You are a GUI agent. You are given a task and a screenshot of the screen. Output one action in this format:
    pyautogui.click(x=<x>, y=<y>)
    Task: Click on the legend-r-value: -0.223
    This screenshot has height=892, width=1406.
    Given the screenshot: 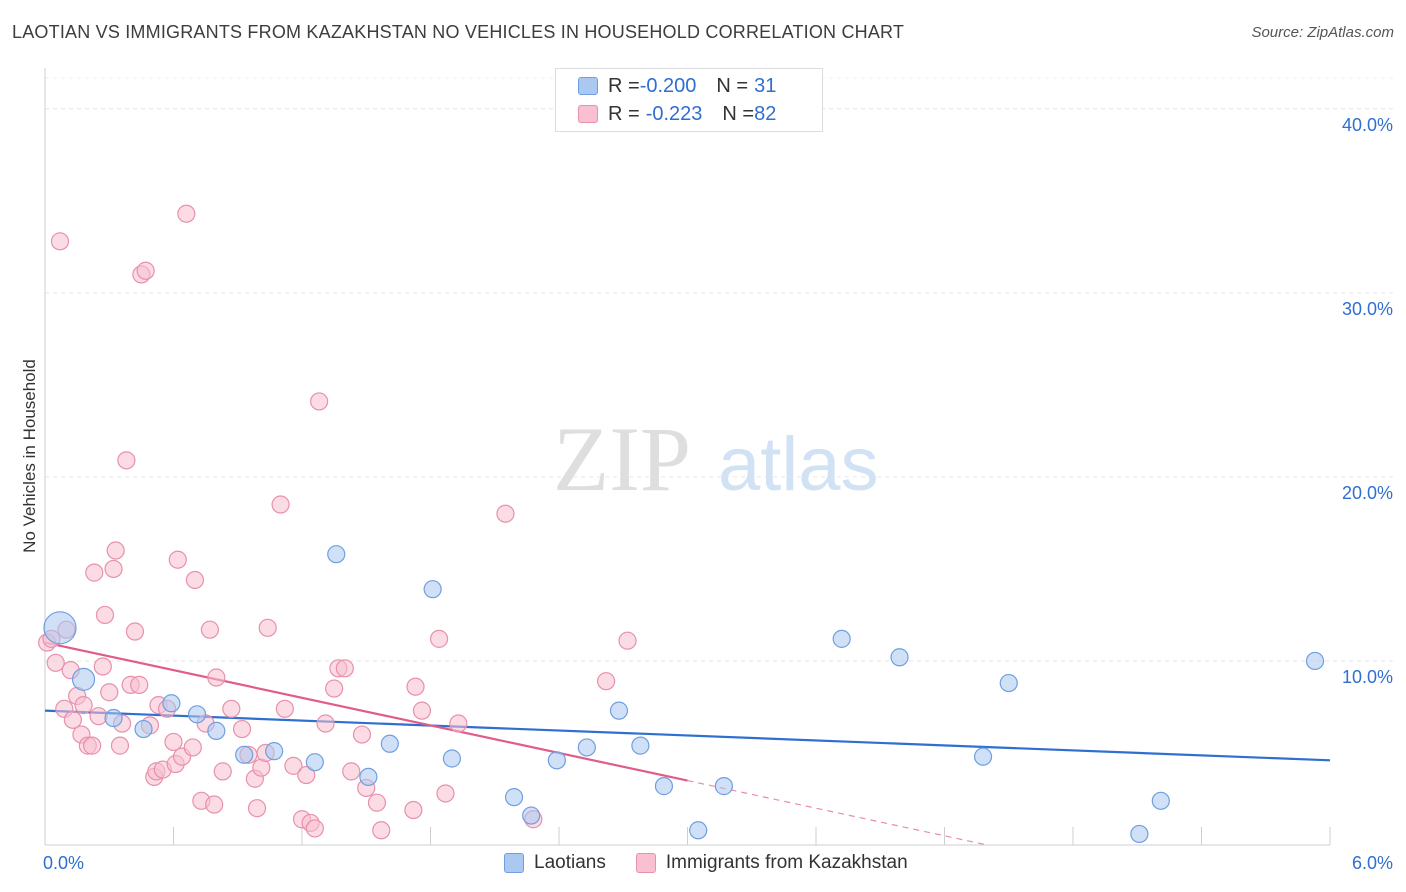 What is the action you would take?
    pyautogui.click(x=674, y=113)
    